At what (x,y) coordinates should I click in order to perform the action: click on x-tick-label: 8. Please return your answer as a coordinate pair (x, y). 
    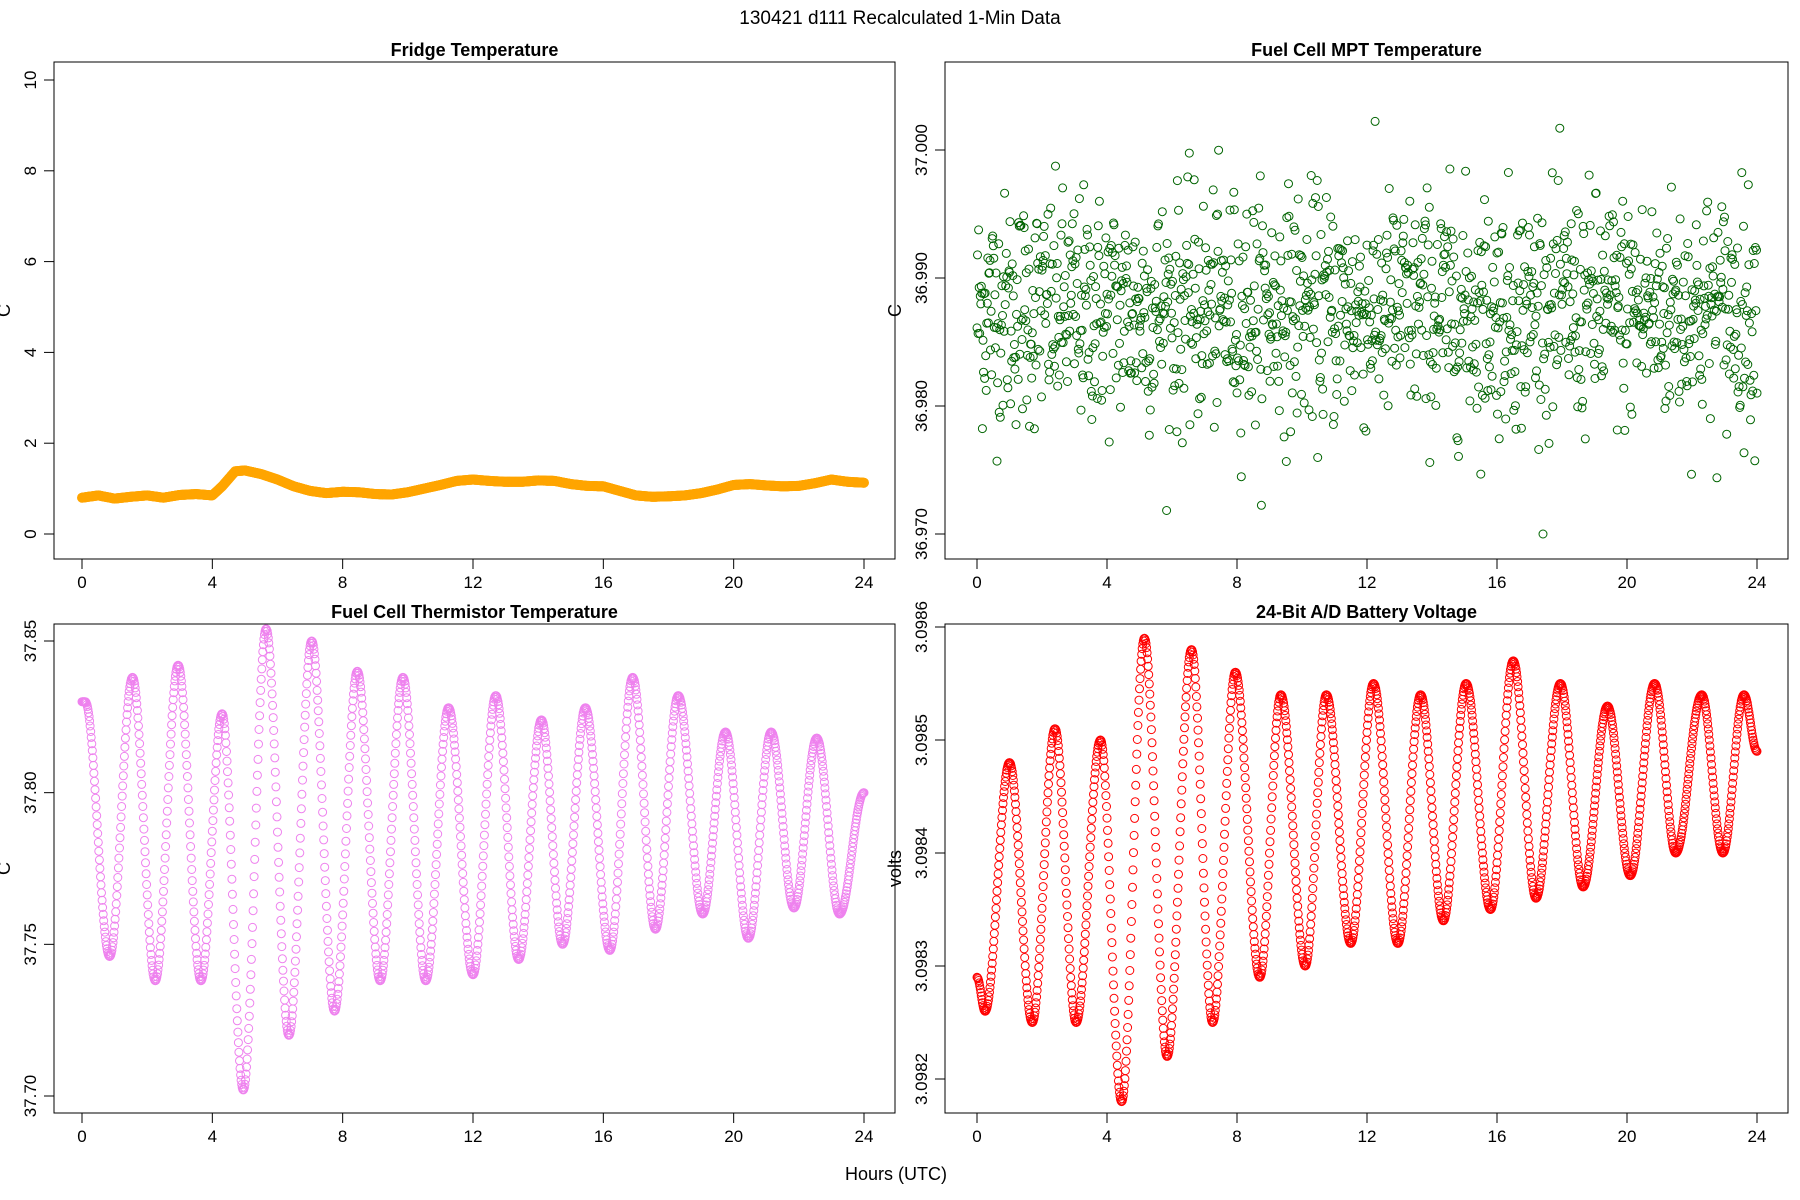
    Looking at the image, I should click on (1236, 582).